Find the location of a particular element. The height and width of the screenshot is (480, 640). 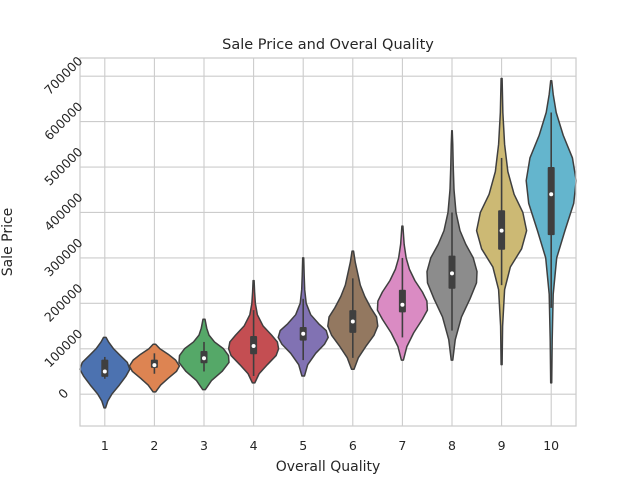

y-tick-label: 700000 is located at coordinates (63, 75).